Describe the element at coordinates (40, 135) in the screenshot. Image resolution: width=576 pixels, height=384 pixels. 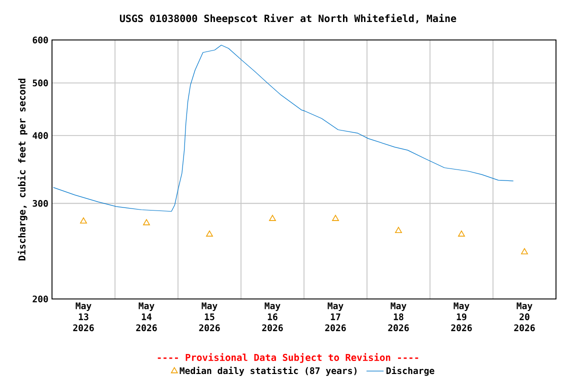
I see `y-tick-label: 400` at that location.